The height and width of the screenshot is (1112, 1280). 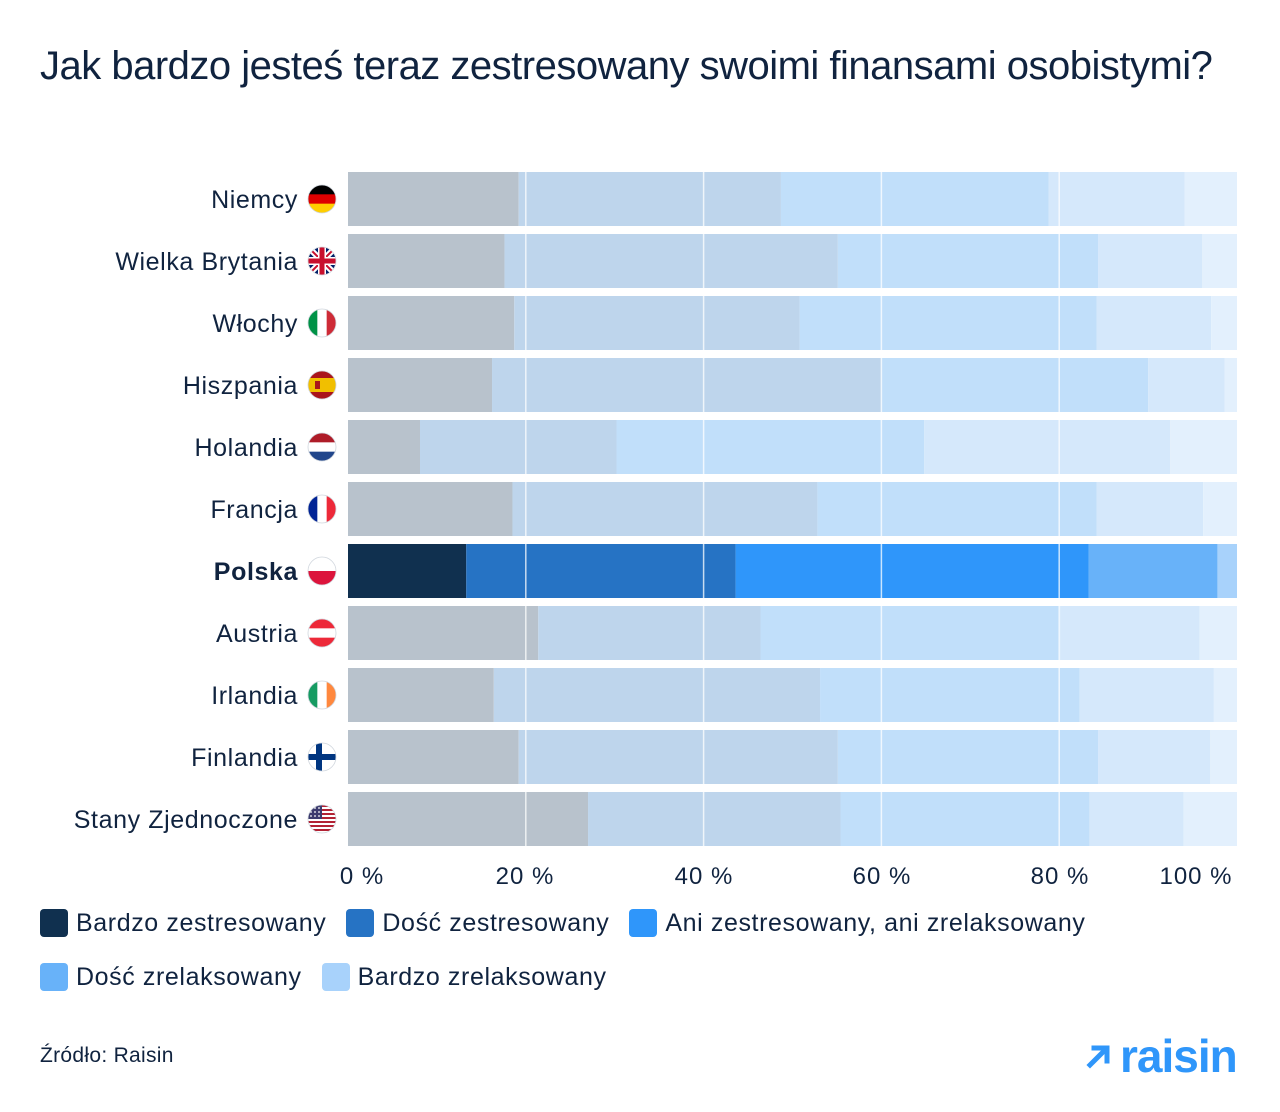 What do you see at coordinates (257, 634) in the screenshot?
I see `category-label: Austria` at bounding box center [257, 634].